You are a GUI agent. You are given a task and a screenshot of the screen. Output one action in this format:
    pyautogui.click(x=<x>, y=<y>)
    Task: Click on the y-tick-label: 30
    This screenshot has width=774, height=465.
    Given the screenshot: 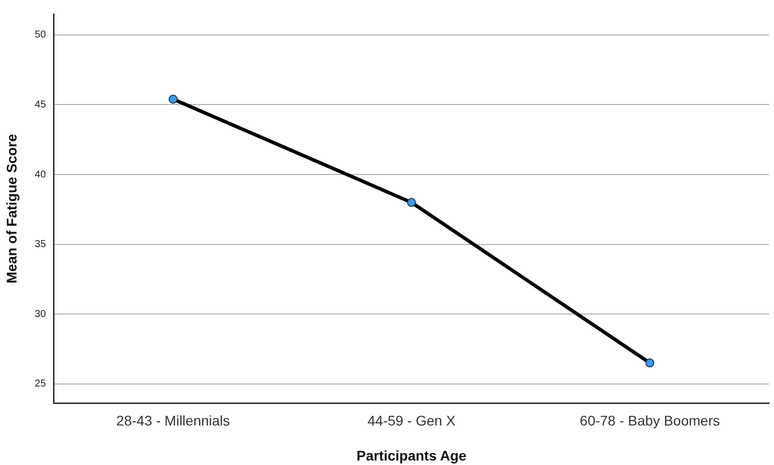 What is the action you would take?
    pyautogui.click(x=40, y=314)
    